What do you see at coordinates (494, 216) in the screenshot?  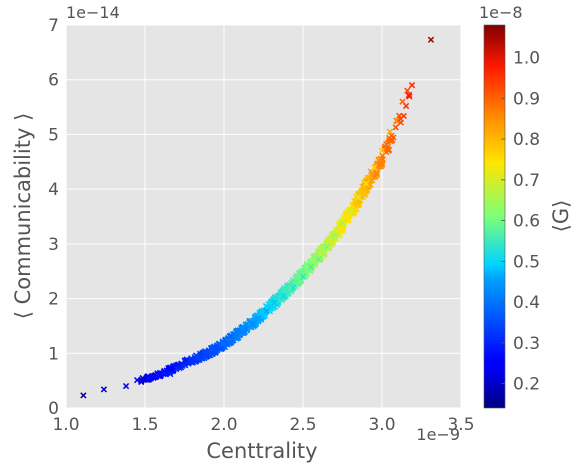 I see `colorbar` at bounding box center [494, 216].